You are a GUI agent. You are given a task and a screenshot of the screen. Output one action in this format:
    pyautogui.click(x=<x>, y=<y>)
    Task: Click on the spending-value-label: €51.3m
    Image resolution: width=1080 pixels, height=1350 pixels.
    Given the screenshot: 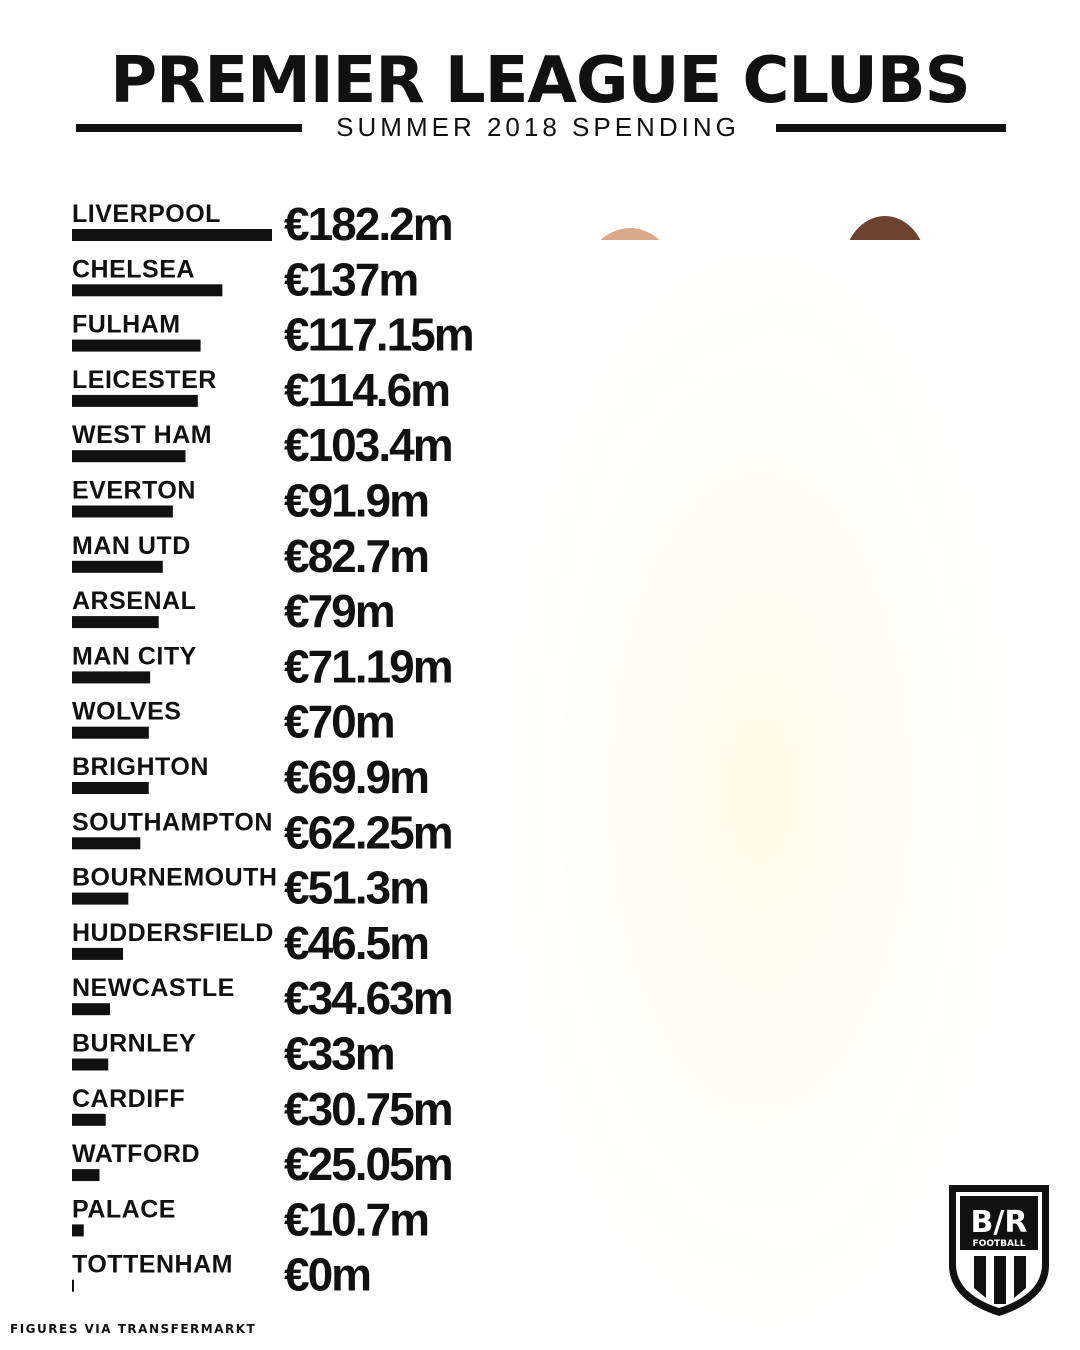 What is the action you would take?
    pyautogui.click(x=356, y=888)
    